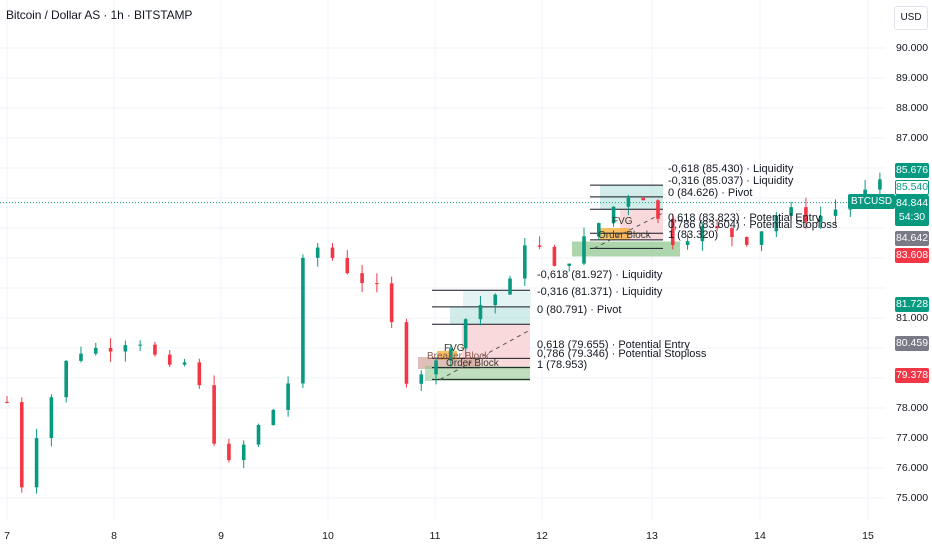  I want to click on y-tick: 76.000, so click(912, 468).